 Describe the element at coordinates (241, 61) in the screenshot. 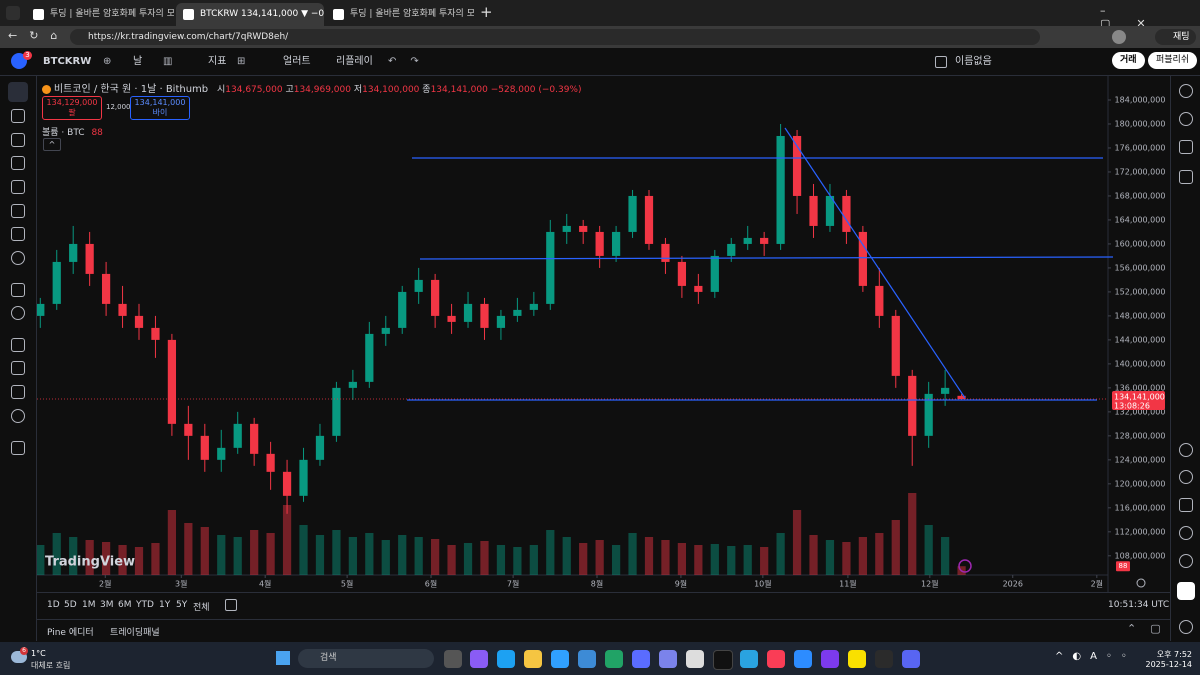

I see `templates: ⊞` at that location.